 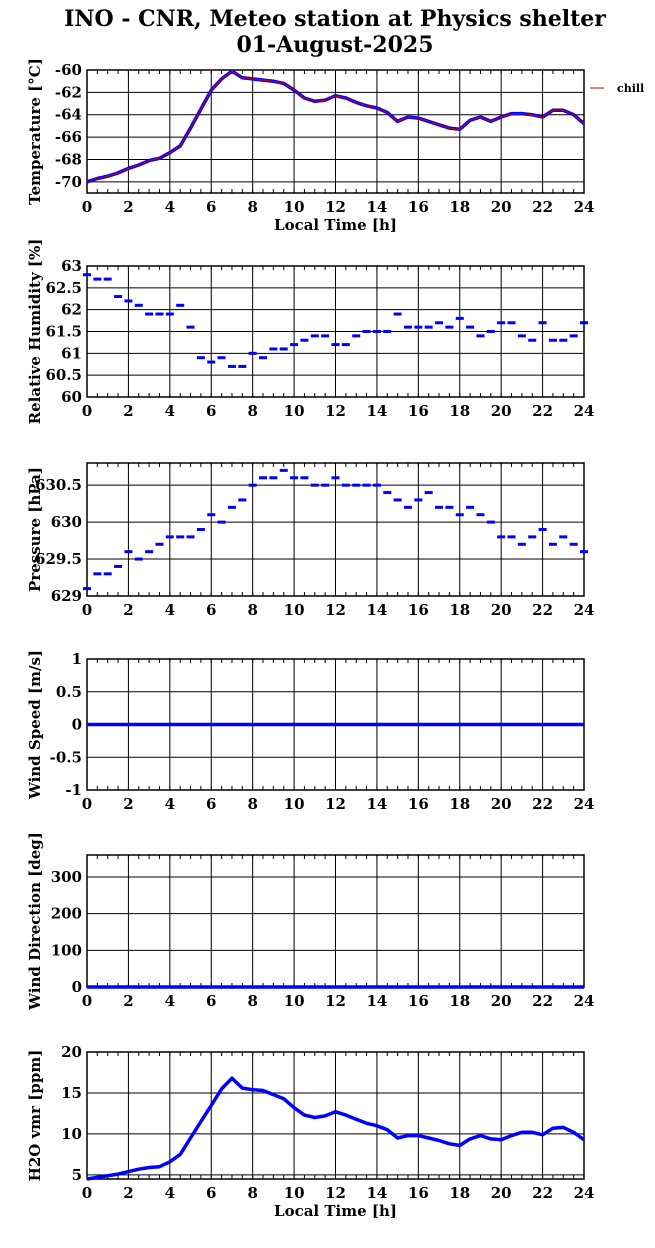 What do you see at coordinates (66, 596) in the screenshot?
I see `y-tick-label: 629` at bounding box center [66, 596].